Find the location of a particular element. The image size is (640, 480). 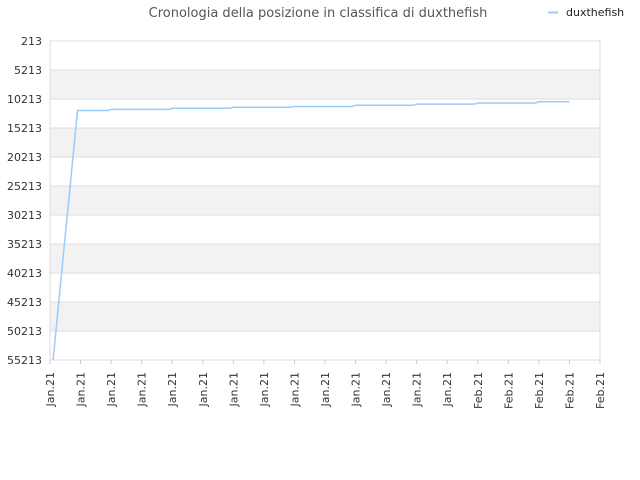

y-tick-label: 10213 is located at coordinates (24, 99).